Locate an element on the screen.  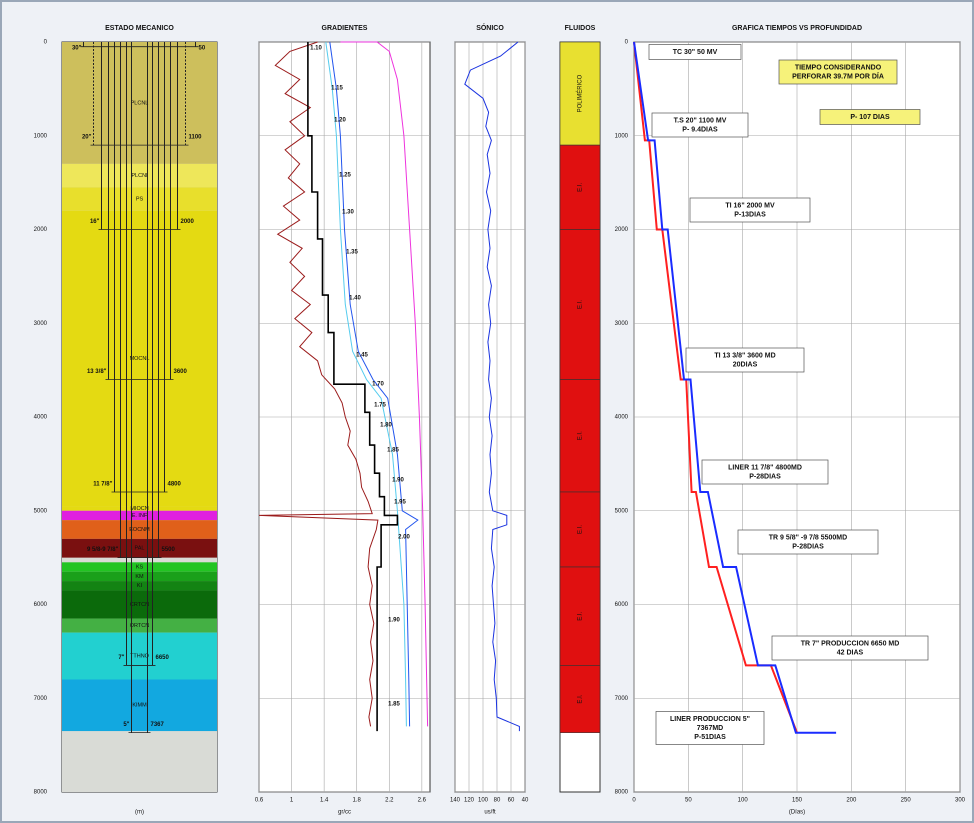
formation-label: PLCNL is located at coordinates (140, 103).